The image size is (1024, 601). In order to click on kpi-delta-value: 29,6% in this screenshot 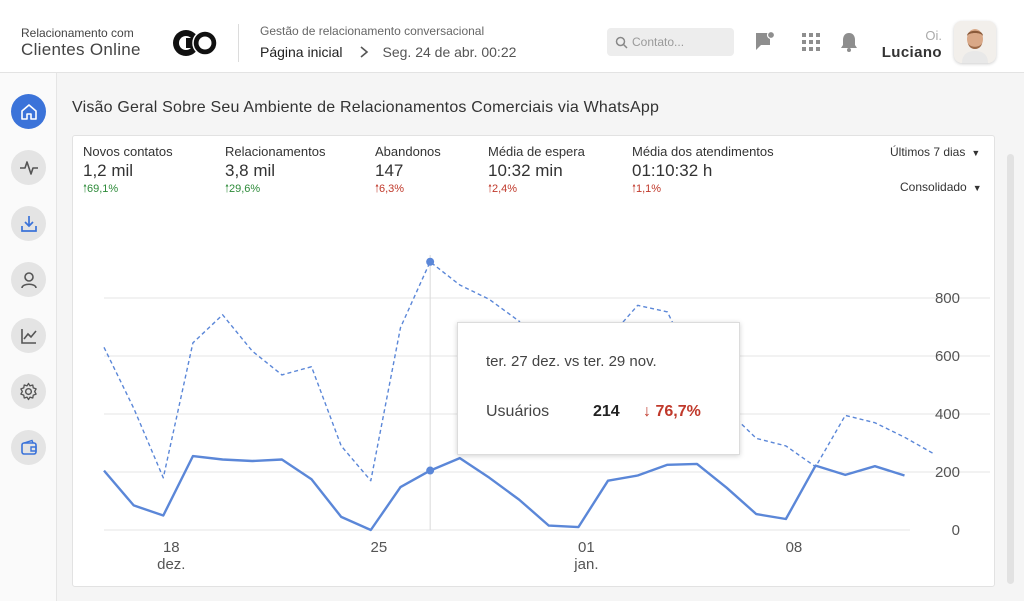, I will do `click(245, 189)`.